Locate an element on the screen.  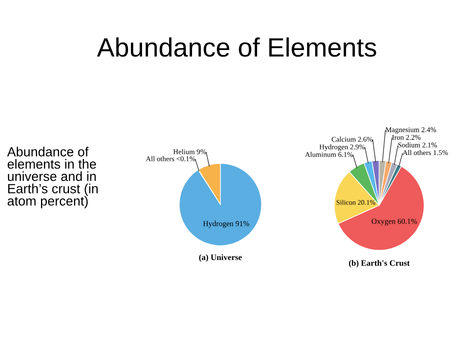
pie-slice is located at coordinates (220, 204).